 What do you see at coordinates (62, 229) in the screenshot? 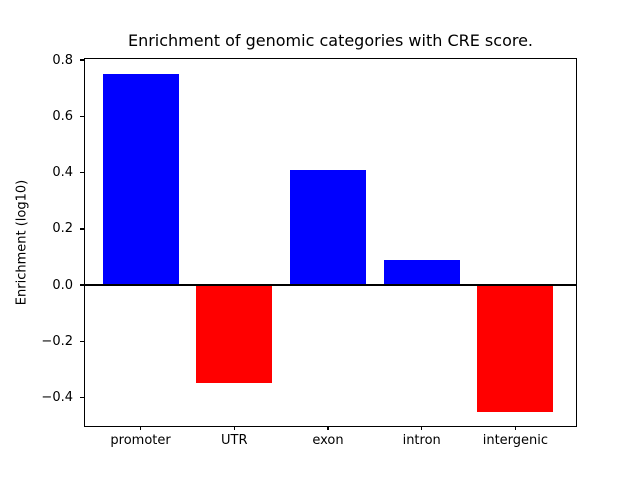
I see `y-tick-label: 0.2` at bounding box center [62, 229].